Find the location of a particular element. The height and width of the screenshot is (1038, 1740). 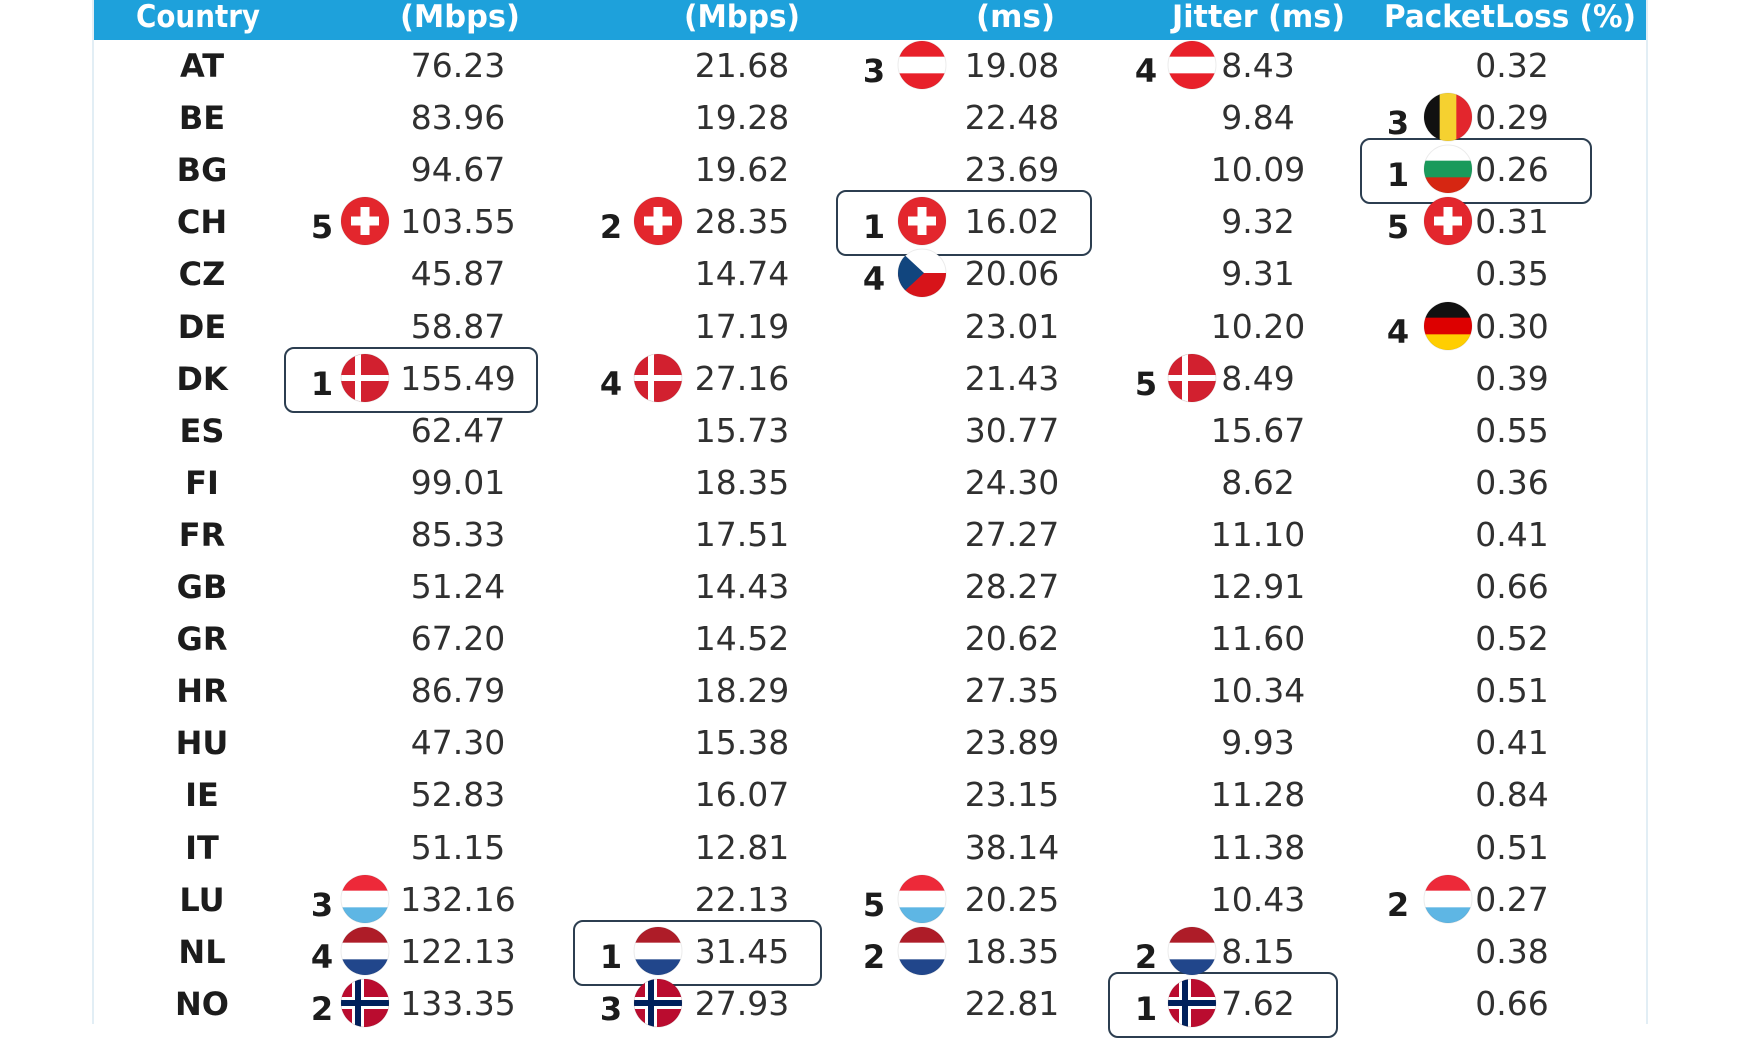

metric-value: 20.25 is located at coordinates (1012, 899).